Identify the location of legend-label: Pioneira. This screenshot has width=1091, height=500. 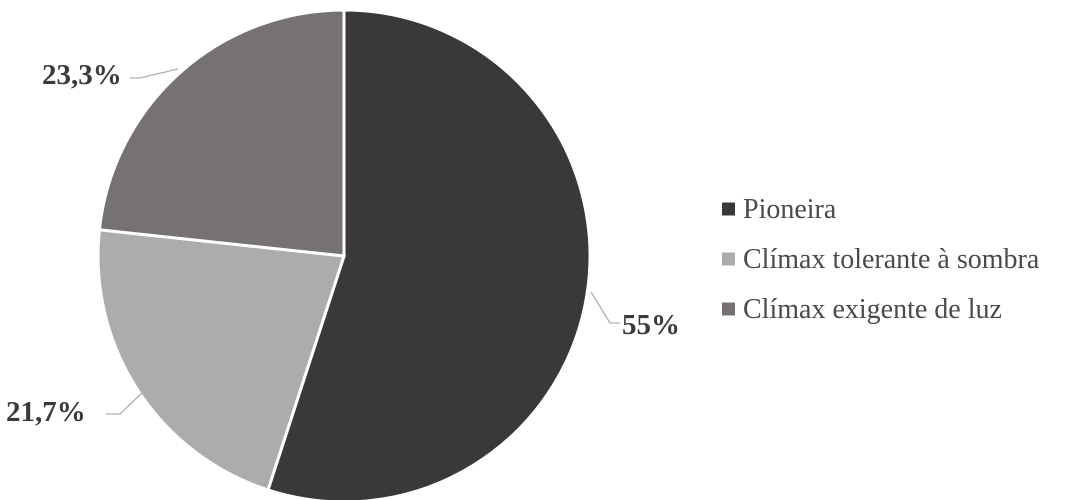
(790, 209).